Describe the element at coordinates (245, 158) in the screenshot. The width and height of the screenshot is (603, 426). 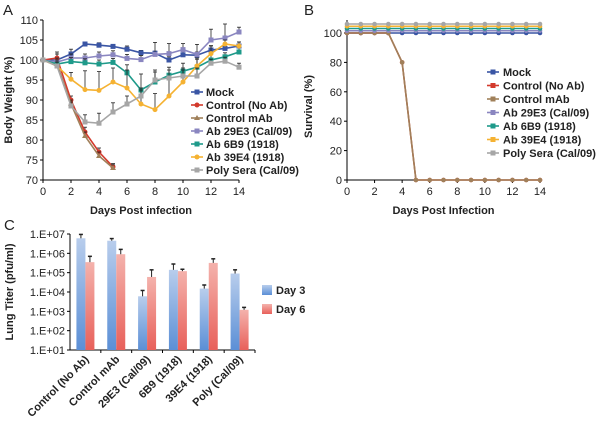
I see `a-legend-label: Ab 39E4 (1918)` at that location.